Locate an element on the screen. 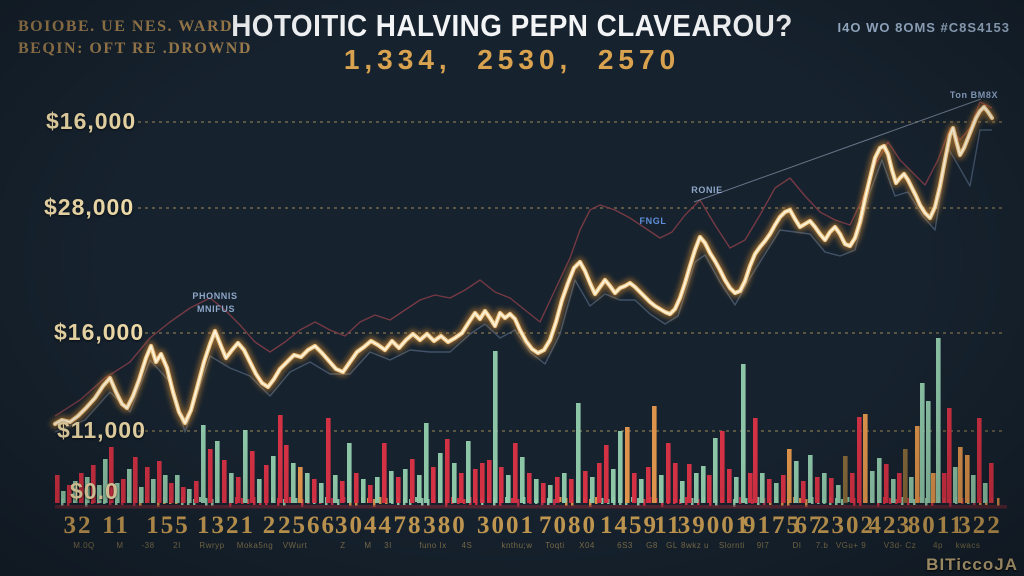 Image resolution: width=1024 pixels, height=576 pixels. trendline is located at coordinates (837, 150).